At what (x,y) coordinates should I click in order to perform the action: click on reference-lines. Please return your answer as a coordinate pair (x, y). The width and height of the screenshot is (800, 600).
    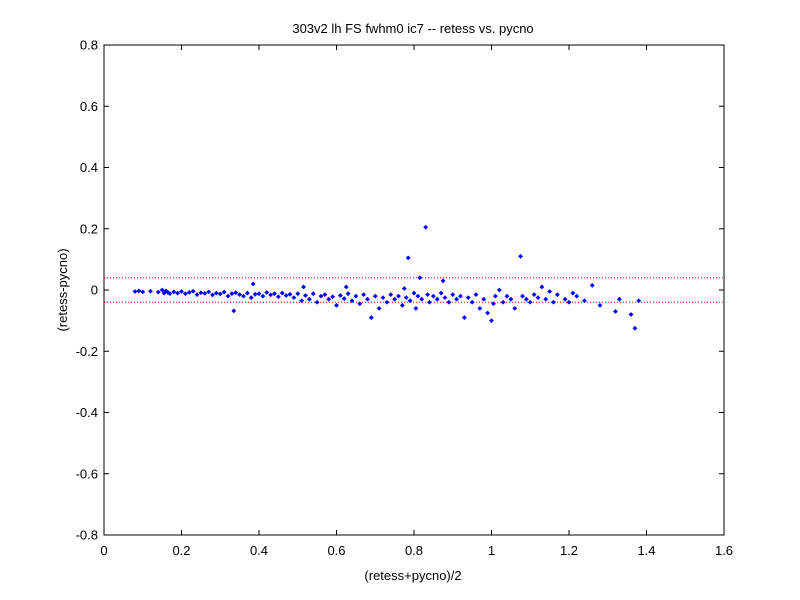
    Looking at the image, I should click on (414, 290).